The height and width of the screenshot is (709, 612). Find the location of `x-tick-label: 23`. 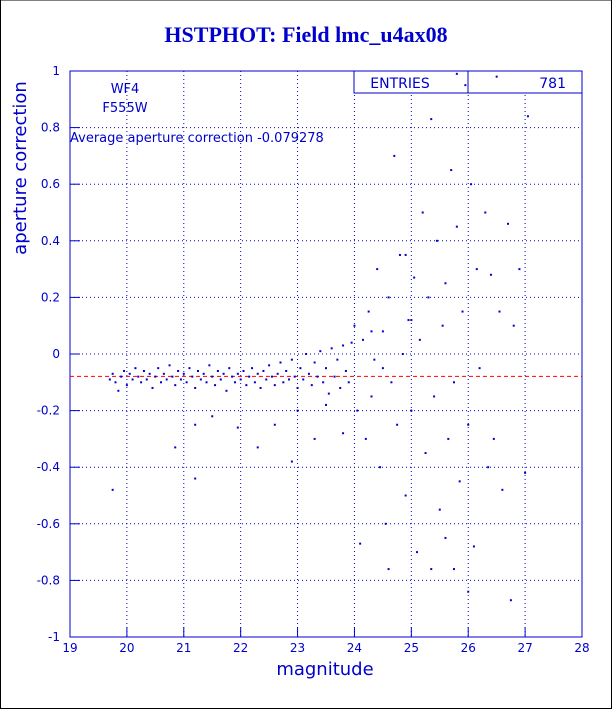

x-tick-label: 23 is located at coordinates (297, 648).